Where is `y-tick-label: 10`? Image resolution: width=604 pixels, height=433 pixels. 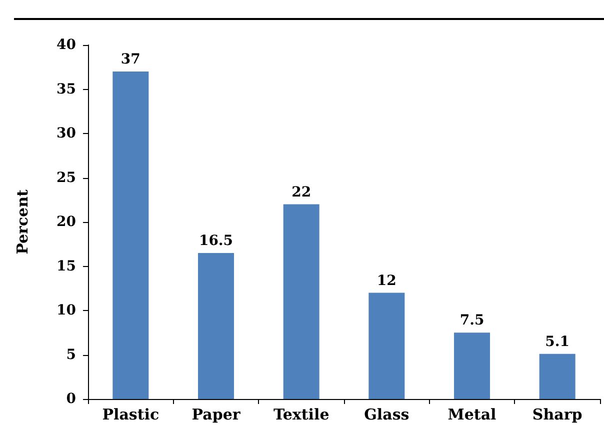 y-tick-label: 10 is located at coordinates (66, 310).